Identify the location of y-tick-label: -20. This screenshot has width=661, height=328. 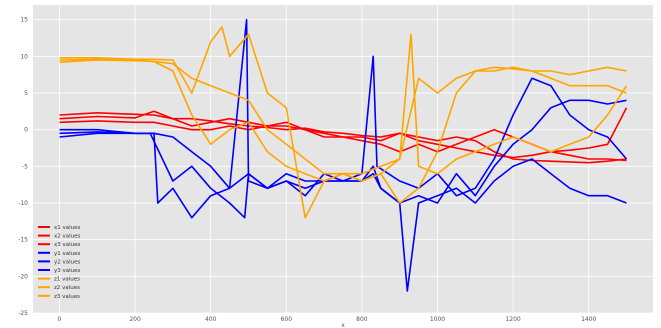
(23, 276).